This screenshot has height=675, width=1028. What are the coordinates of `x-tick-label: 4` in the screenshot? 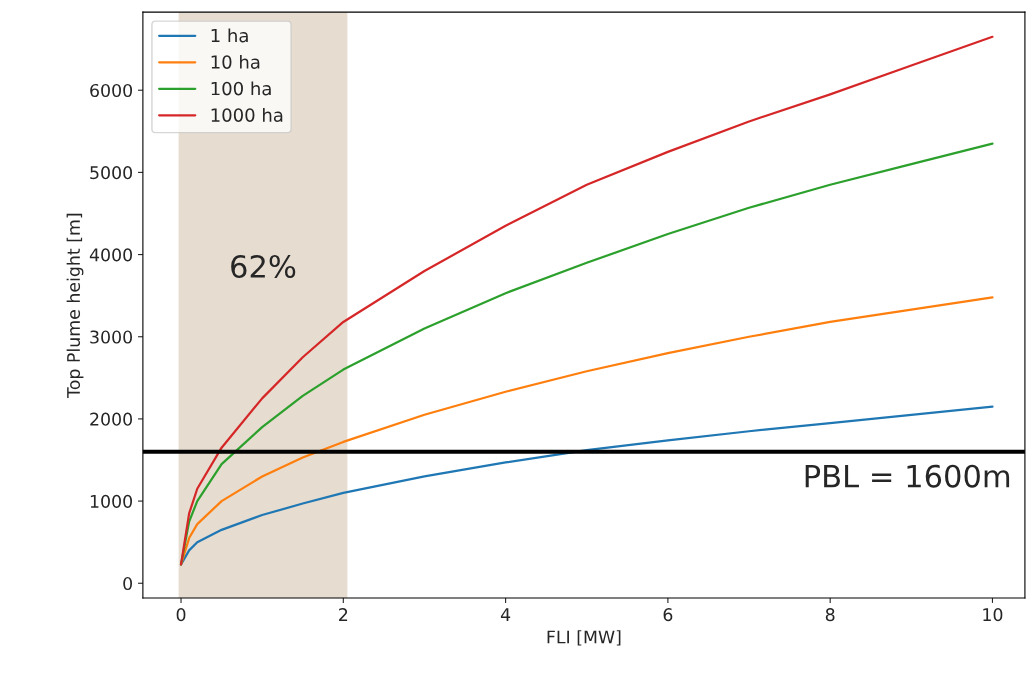 It's located at (505, 614).